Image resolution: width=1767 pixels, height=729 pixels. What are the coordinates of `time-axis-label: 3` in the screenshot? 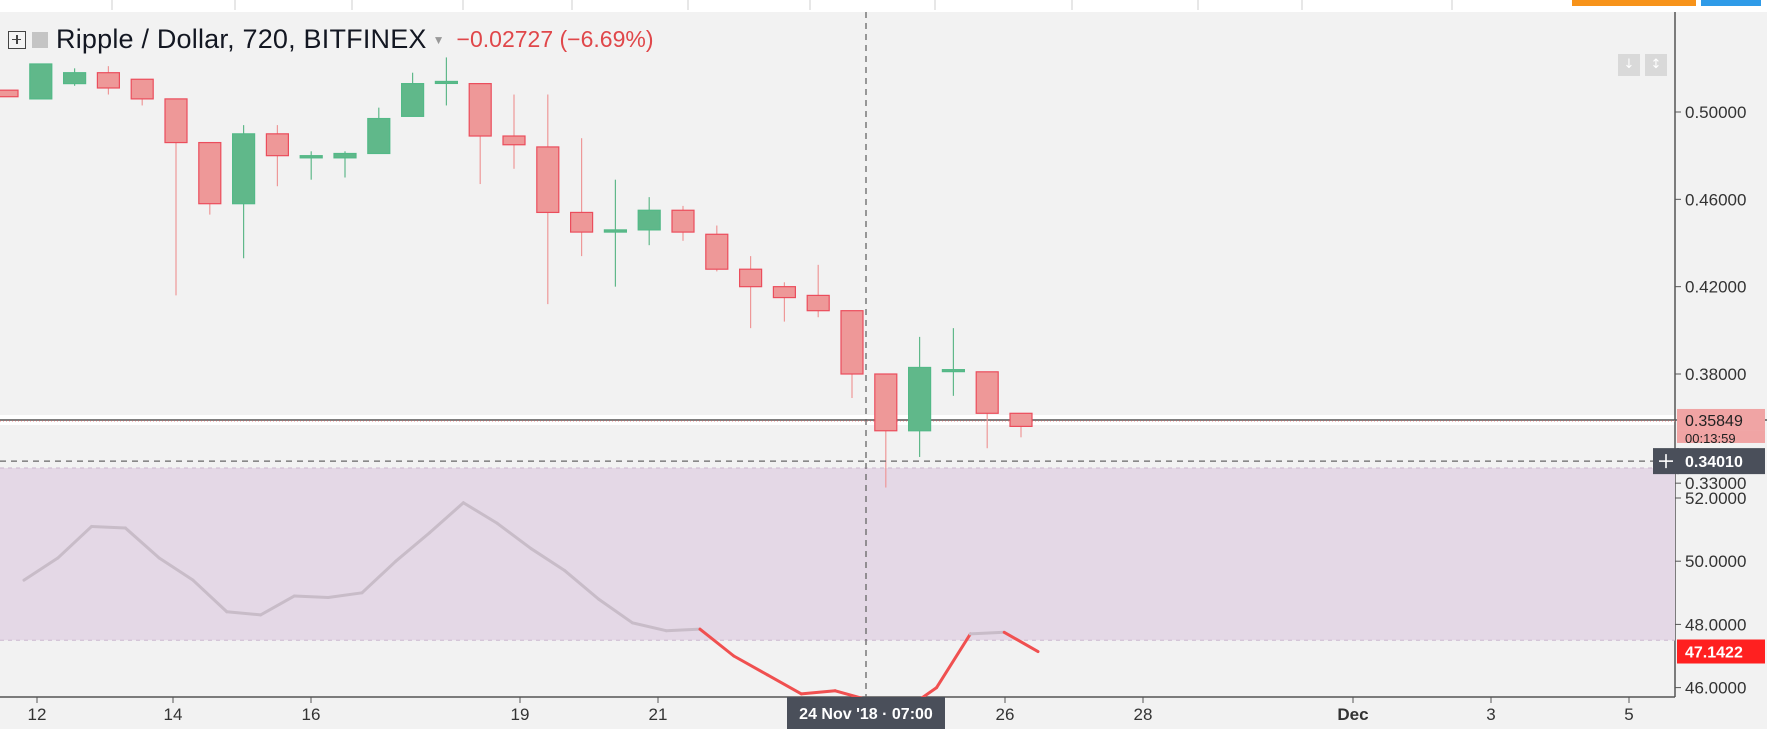 It's located at (1490, 714).